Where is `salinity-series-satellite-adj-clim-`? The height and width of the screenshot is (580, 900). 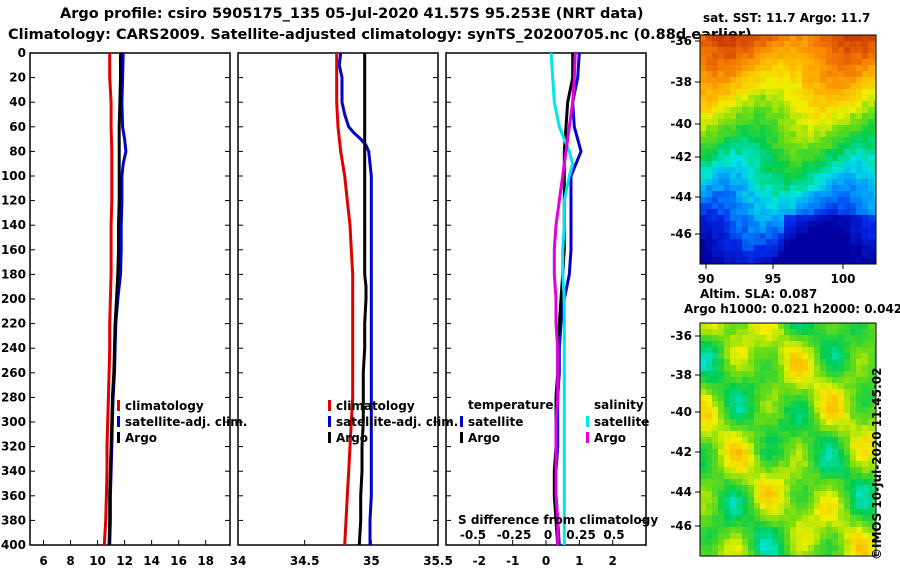 salinity-series-satellite-adj-clim- is located at coordinates (355, 298).